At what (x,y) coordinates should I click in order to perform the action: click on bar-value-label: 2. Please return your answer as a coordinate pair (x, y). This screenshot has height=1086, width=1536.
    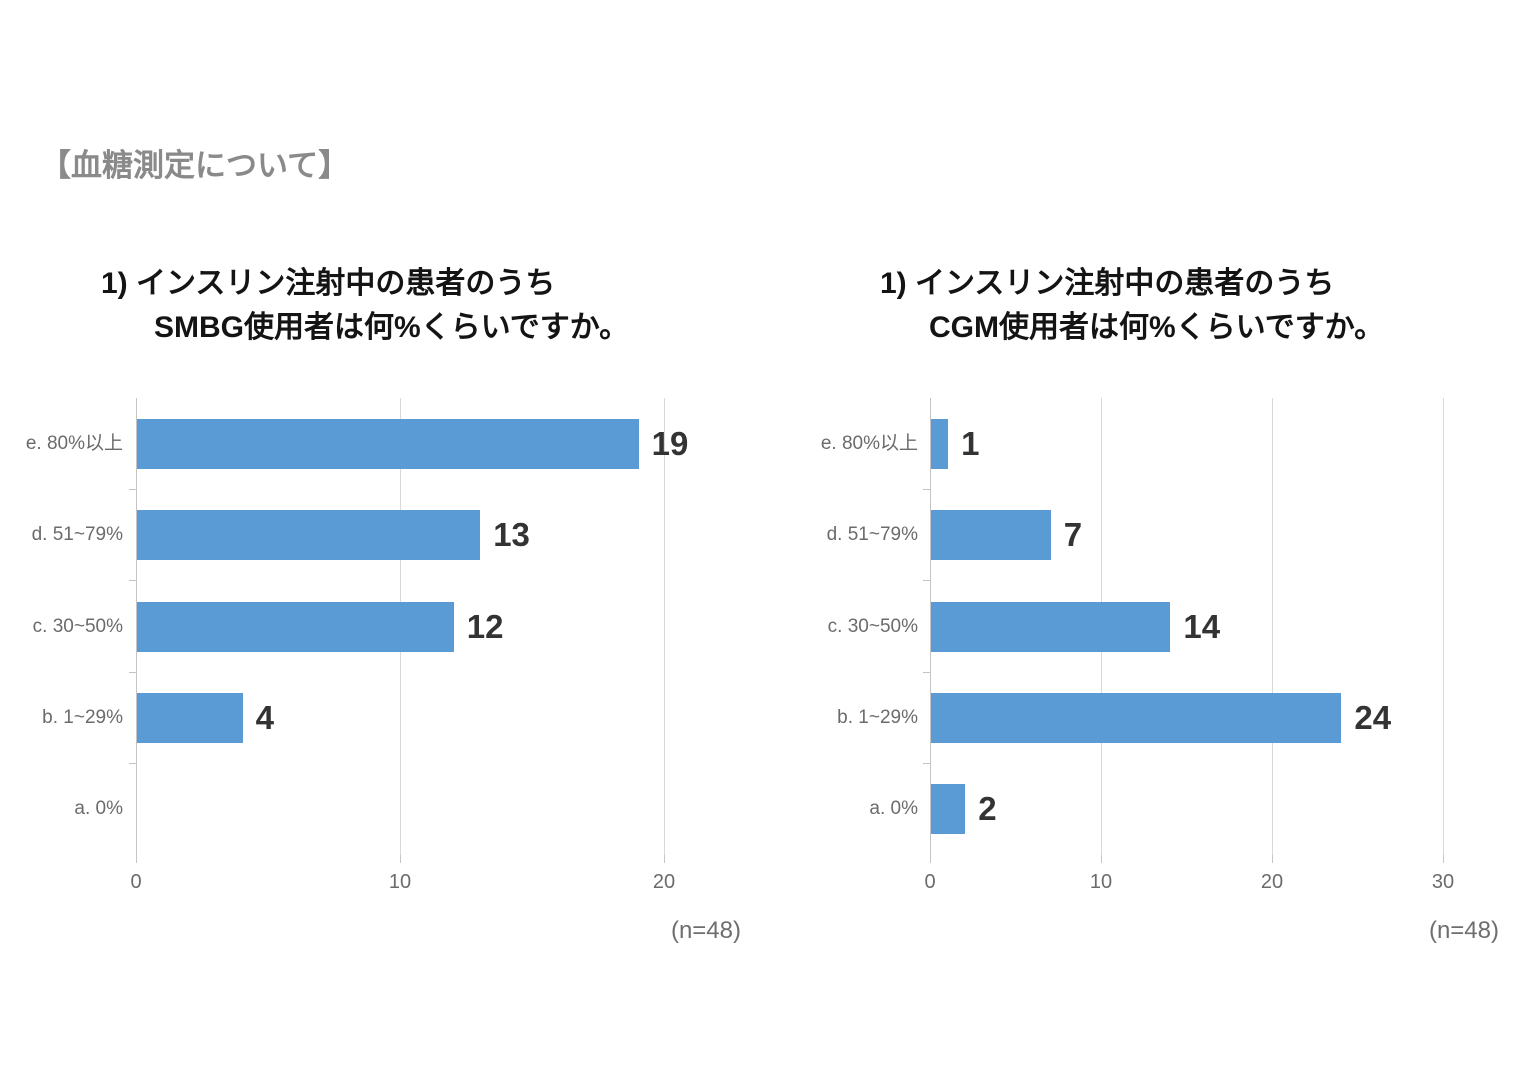
    Looking at the image, I should click on (987, 809).